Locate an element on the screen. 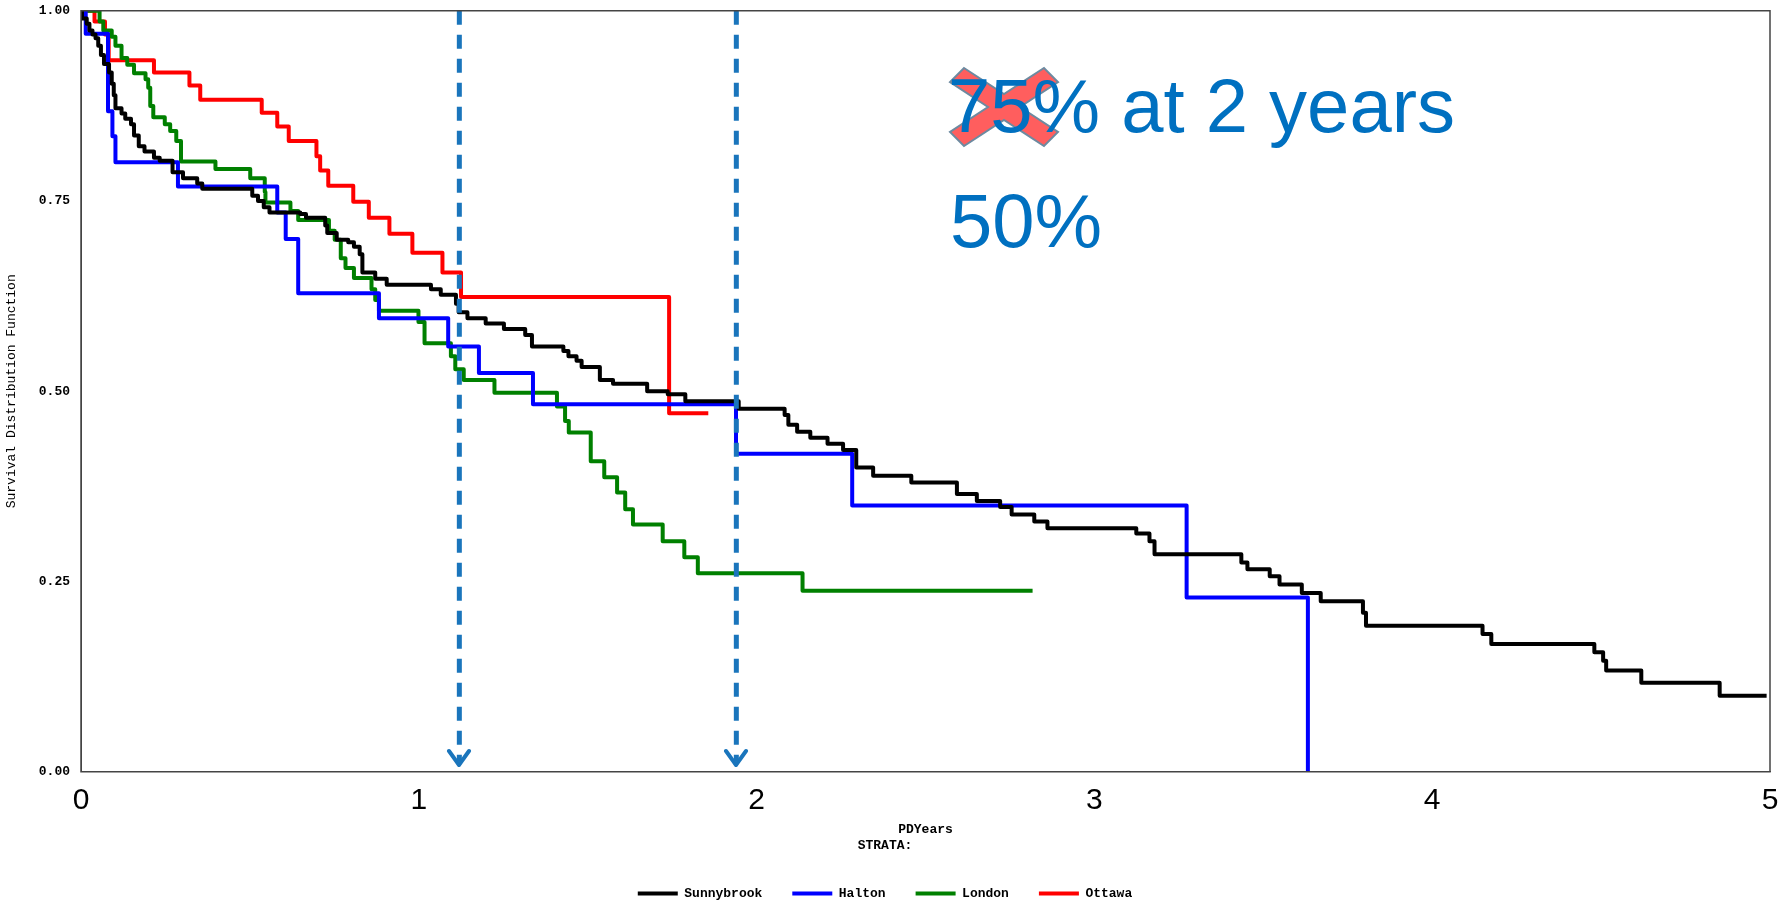 This screenshot has width=1787, height=914. y-tick-label: 0.00 is located at coordinates (54, 772).